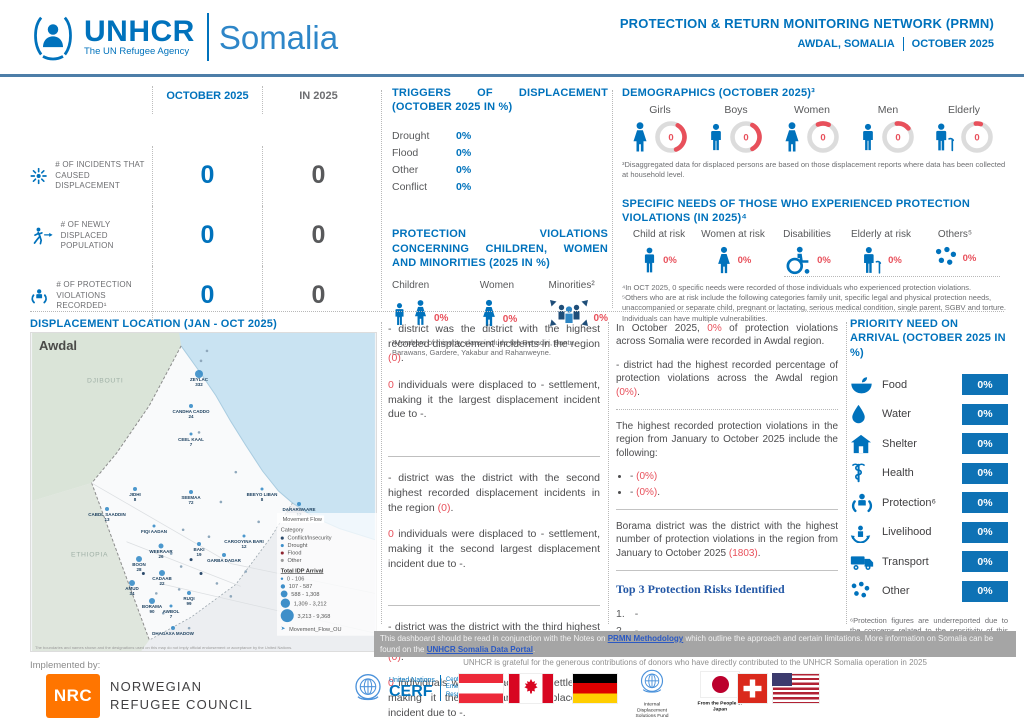  What do you see at coordinates (500, 187) in the screenshot?
I see `trigger-row: Conflict 0%` at bounding box center [500, 187].